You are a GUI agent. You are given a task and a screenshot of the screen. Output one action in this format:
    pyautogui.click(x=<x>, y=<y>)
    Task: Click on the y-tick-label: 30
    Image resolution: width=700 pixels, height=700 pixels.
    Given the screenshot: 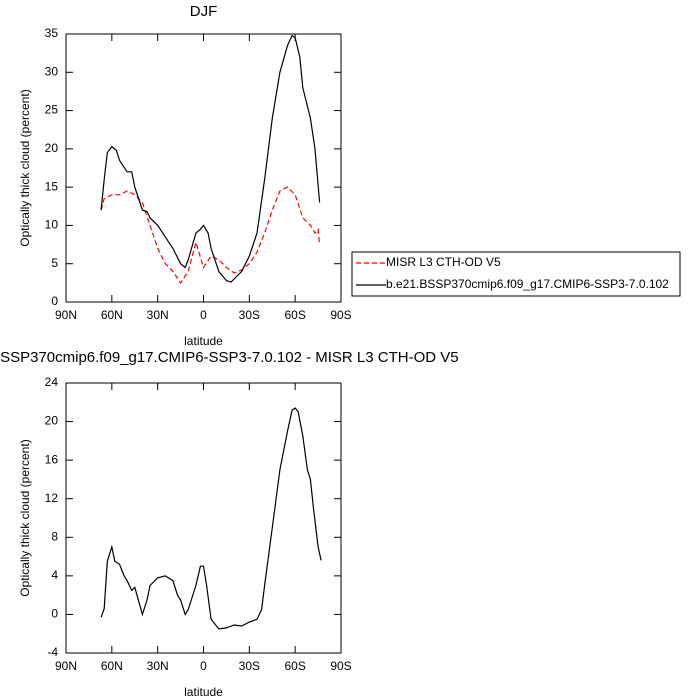 What is the action you would take?
    pyautogui.click(x=52, y=71)
    